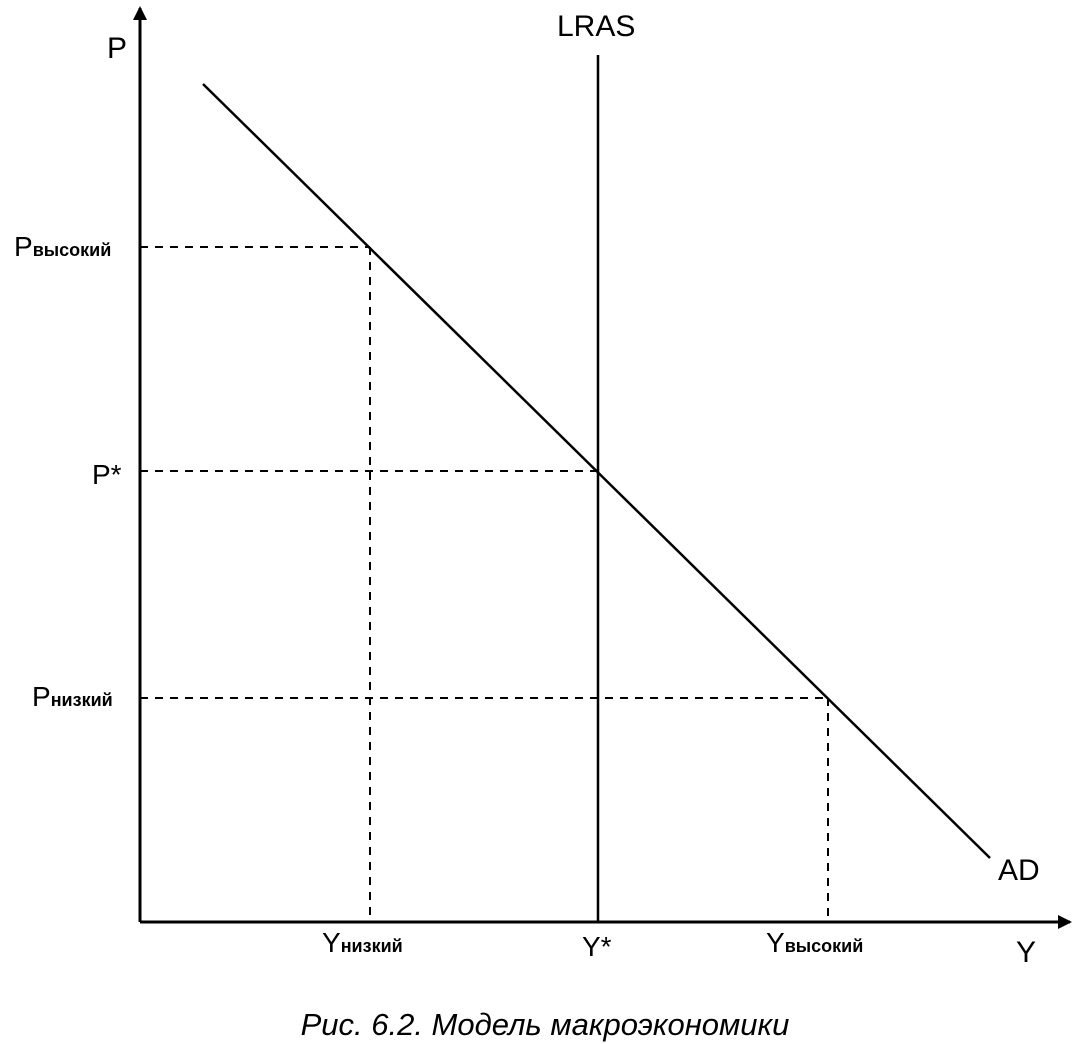 The height and width of the screenshot is (1044, 1077). I want to click on figure-caption: Рис. 6.2. Модель макроэкономики, so click(545, 1024).